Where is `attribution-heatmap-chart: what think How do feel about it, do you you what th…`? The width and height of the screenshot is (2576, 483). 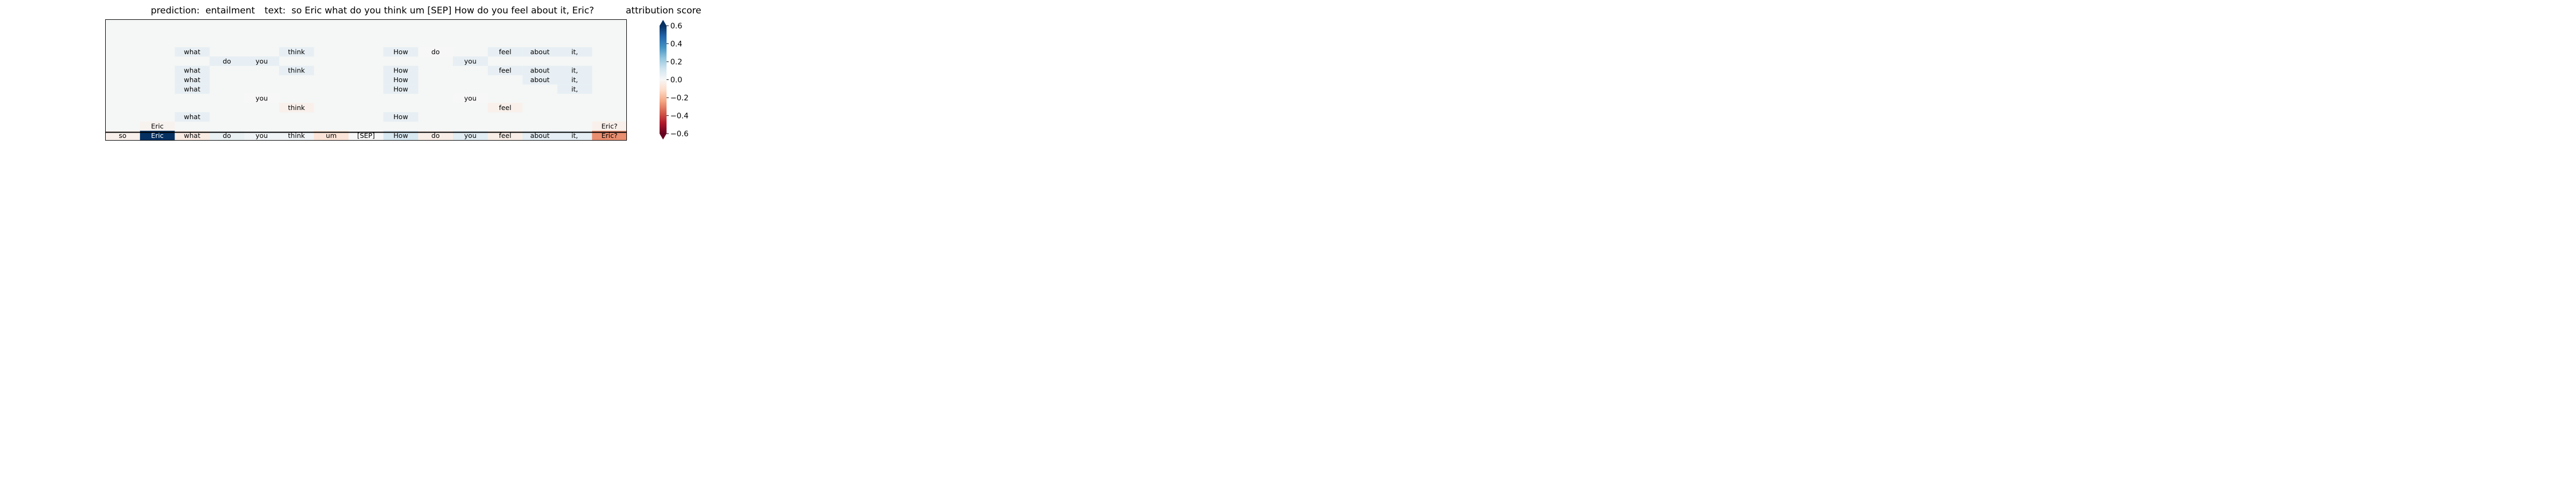
attribution-heatmap-chart: what think How do feel about it, do you you what th… is located at coordinates (397, 80).